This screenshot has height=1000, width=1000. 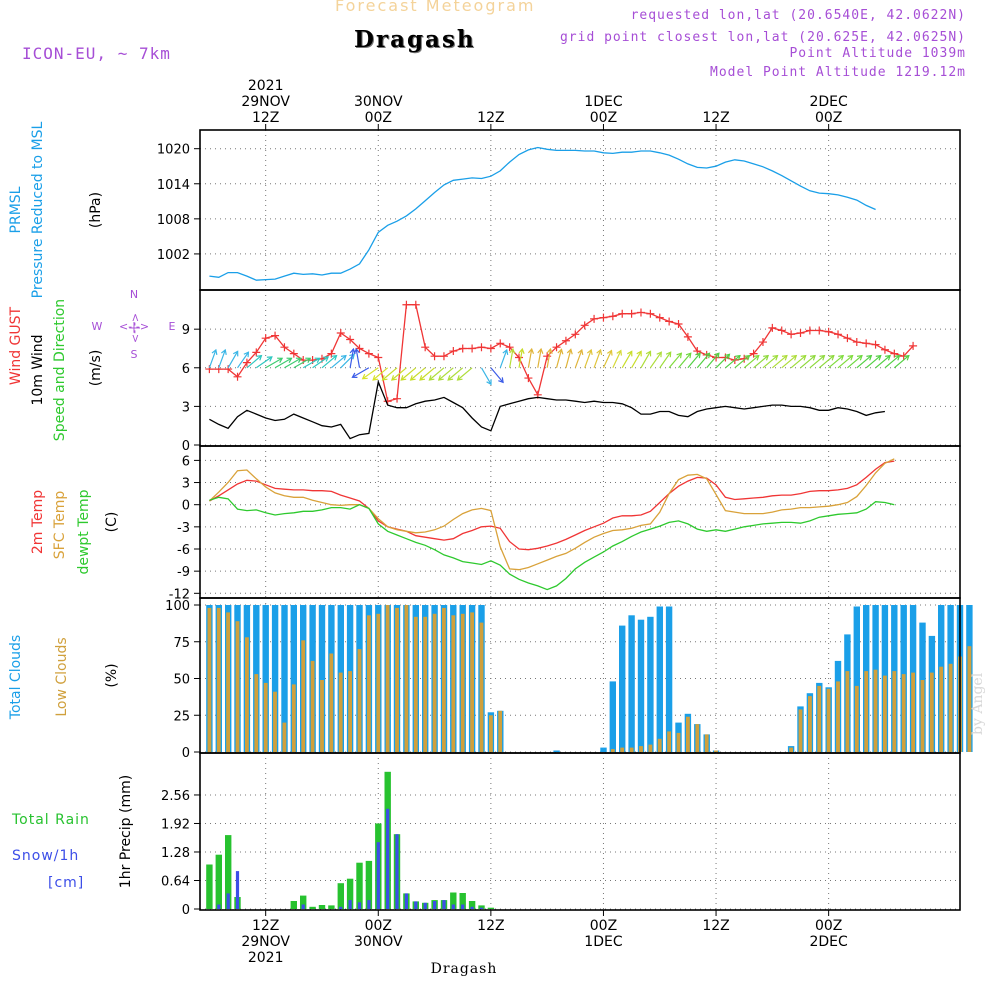 I want to click on ytick-label: 0, so click(x=186, y=506).